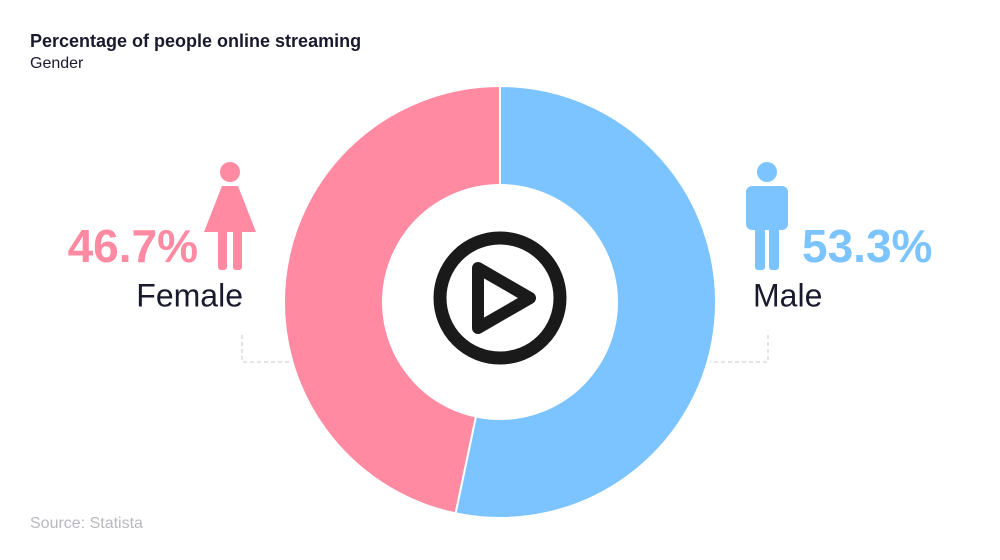 The height and width of the screenshot is (560, 1000). I want to click on value-label: 53.3%, so click(867, 246).